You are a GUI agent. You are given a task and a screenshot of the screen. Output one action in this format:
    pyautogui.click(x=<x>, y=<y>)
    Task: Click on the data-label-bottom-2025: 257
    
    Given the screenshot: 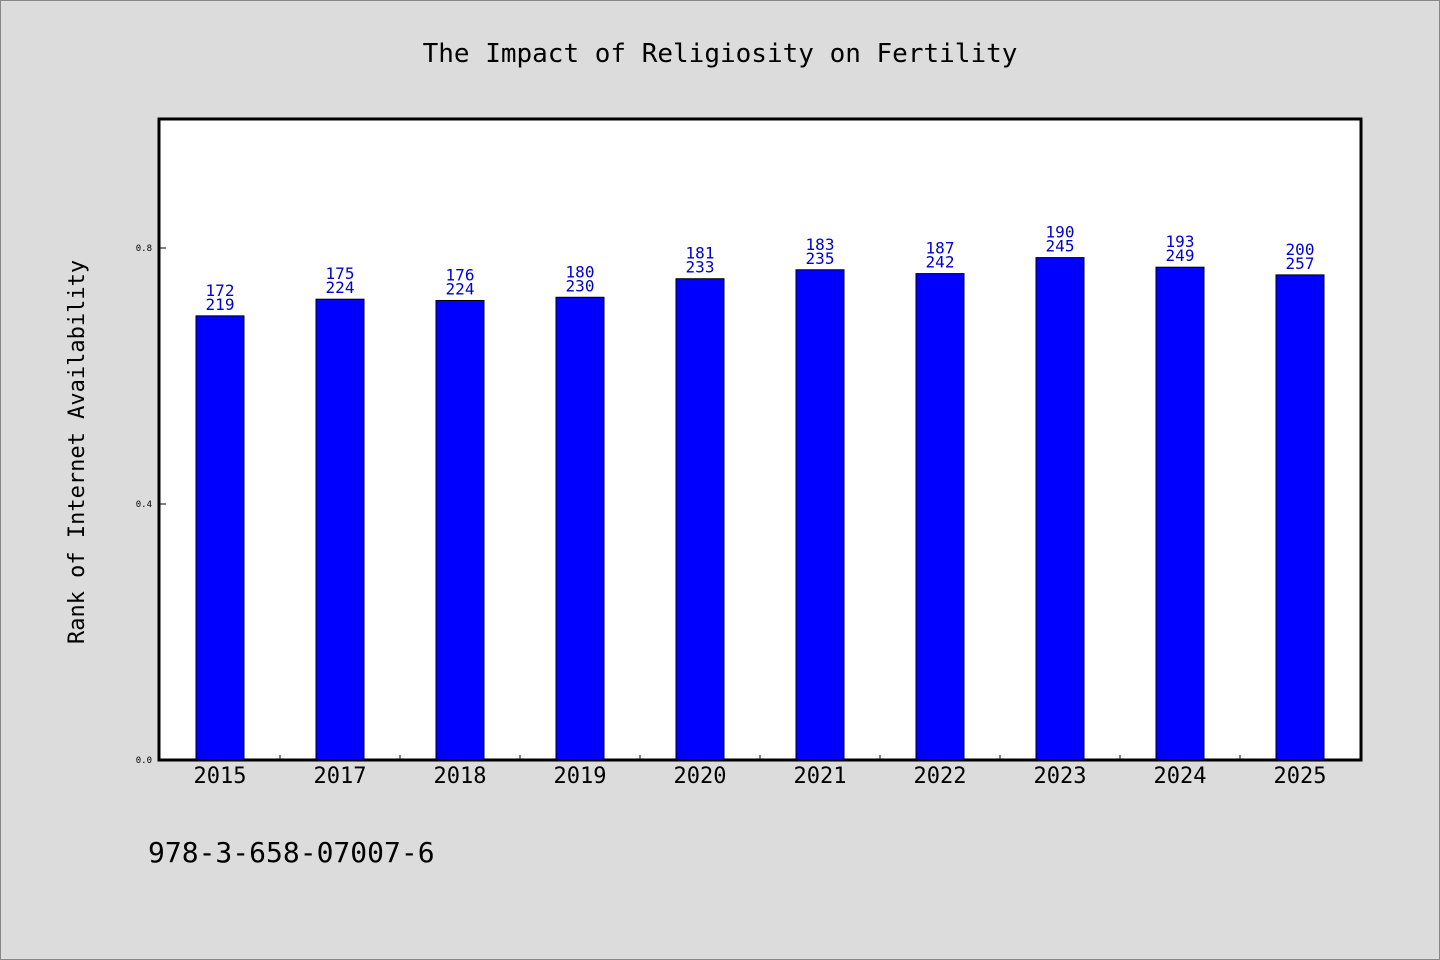 What is the action you would take?
    pyautogui.click(x=1300, y=263)
    